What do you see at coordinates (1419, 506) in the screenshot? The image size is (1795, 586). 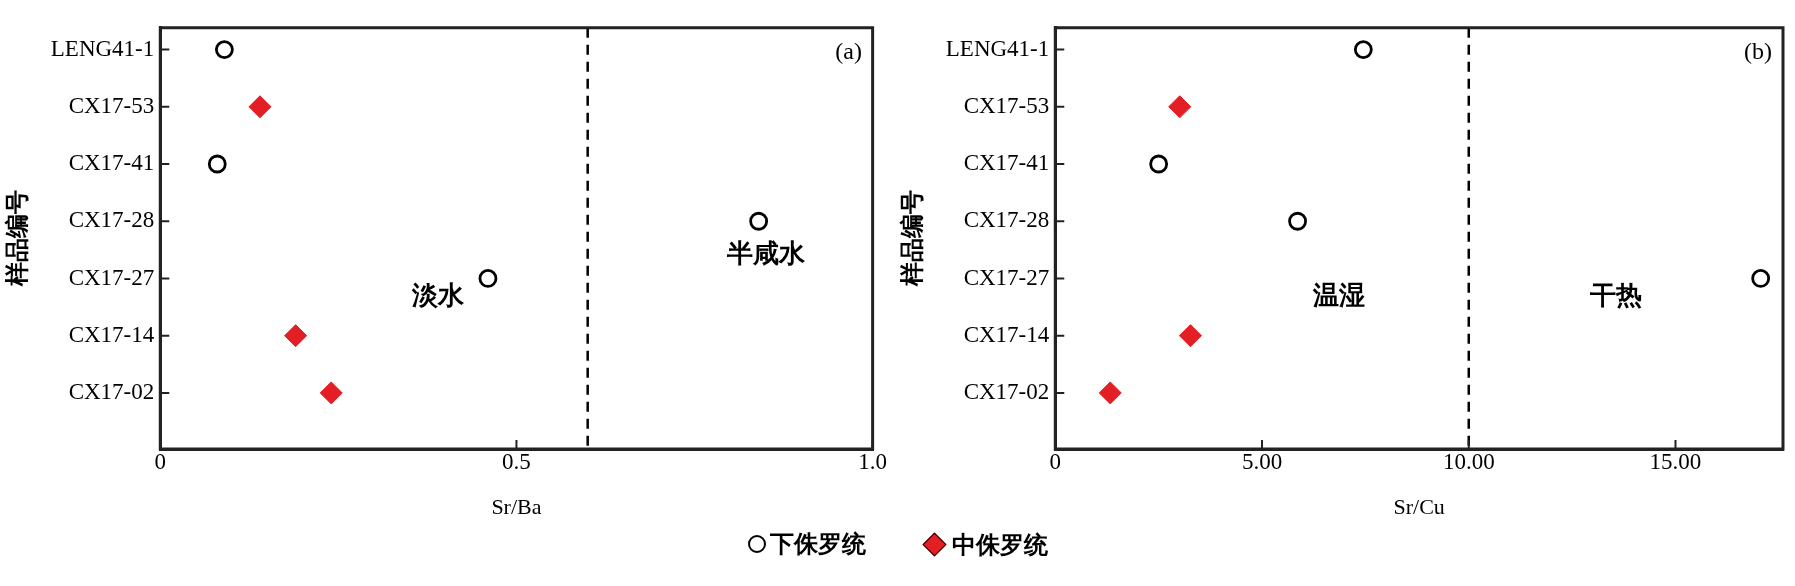 I see `x-axis-title: Sr/Cu` at bounding box center [1419, 506].